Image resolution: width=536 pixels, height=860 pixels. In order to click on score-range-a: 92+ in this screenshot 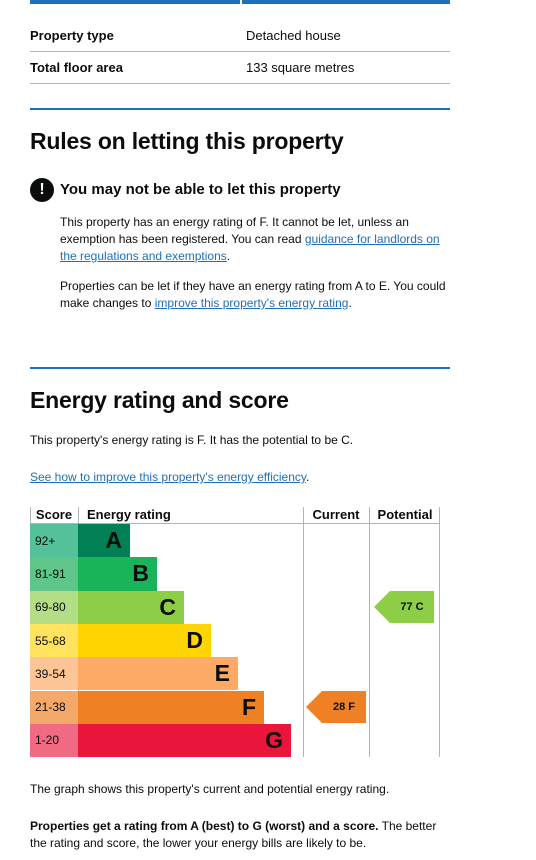, I will do `click(54, 541)`.